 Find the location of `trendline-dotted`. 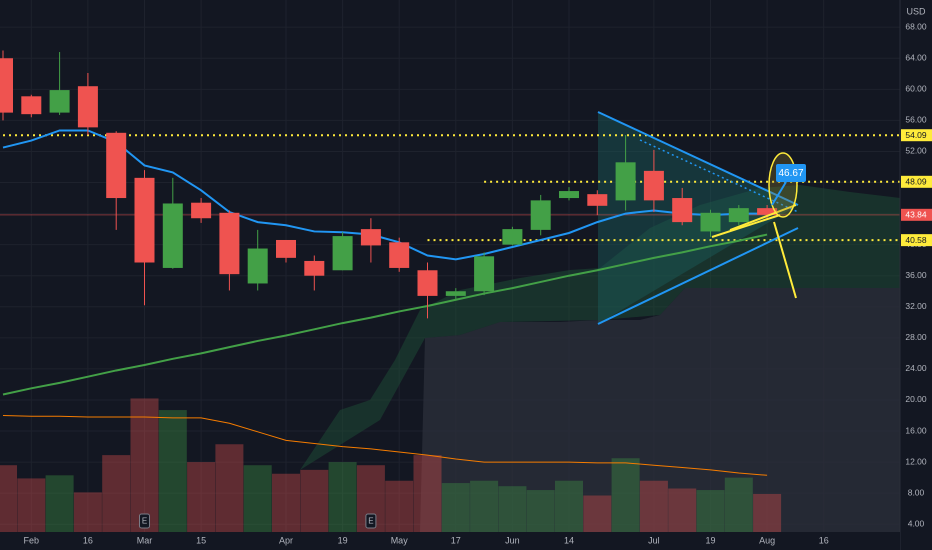

trendline-dotted is located at coordinates (719, 176).